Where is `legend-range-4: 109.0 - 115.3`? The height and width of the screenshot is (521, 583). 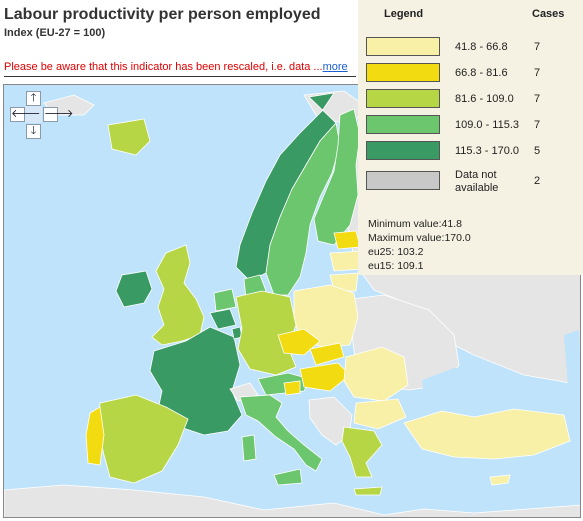
legend-range-4: 109.0 - 115.3 is located at coordinates (487, 125).